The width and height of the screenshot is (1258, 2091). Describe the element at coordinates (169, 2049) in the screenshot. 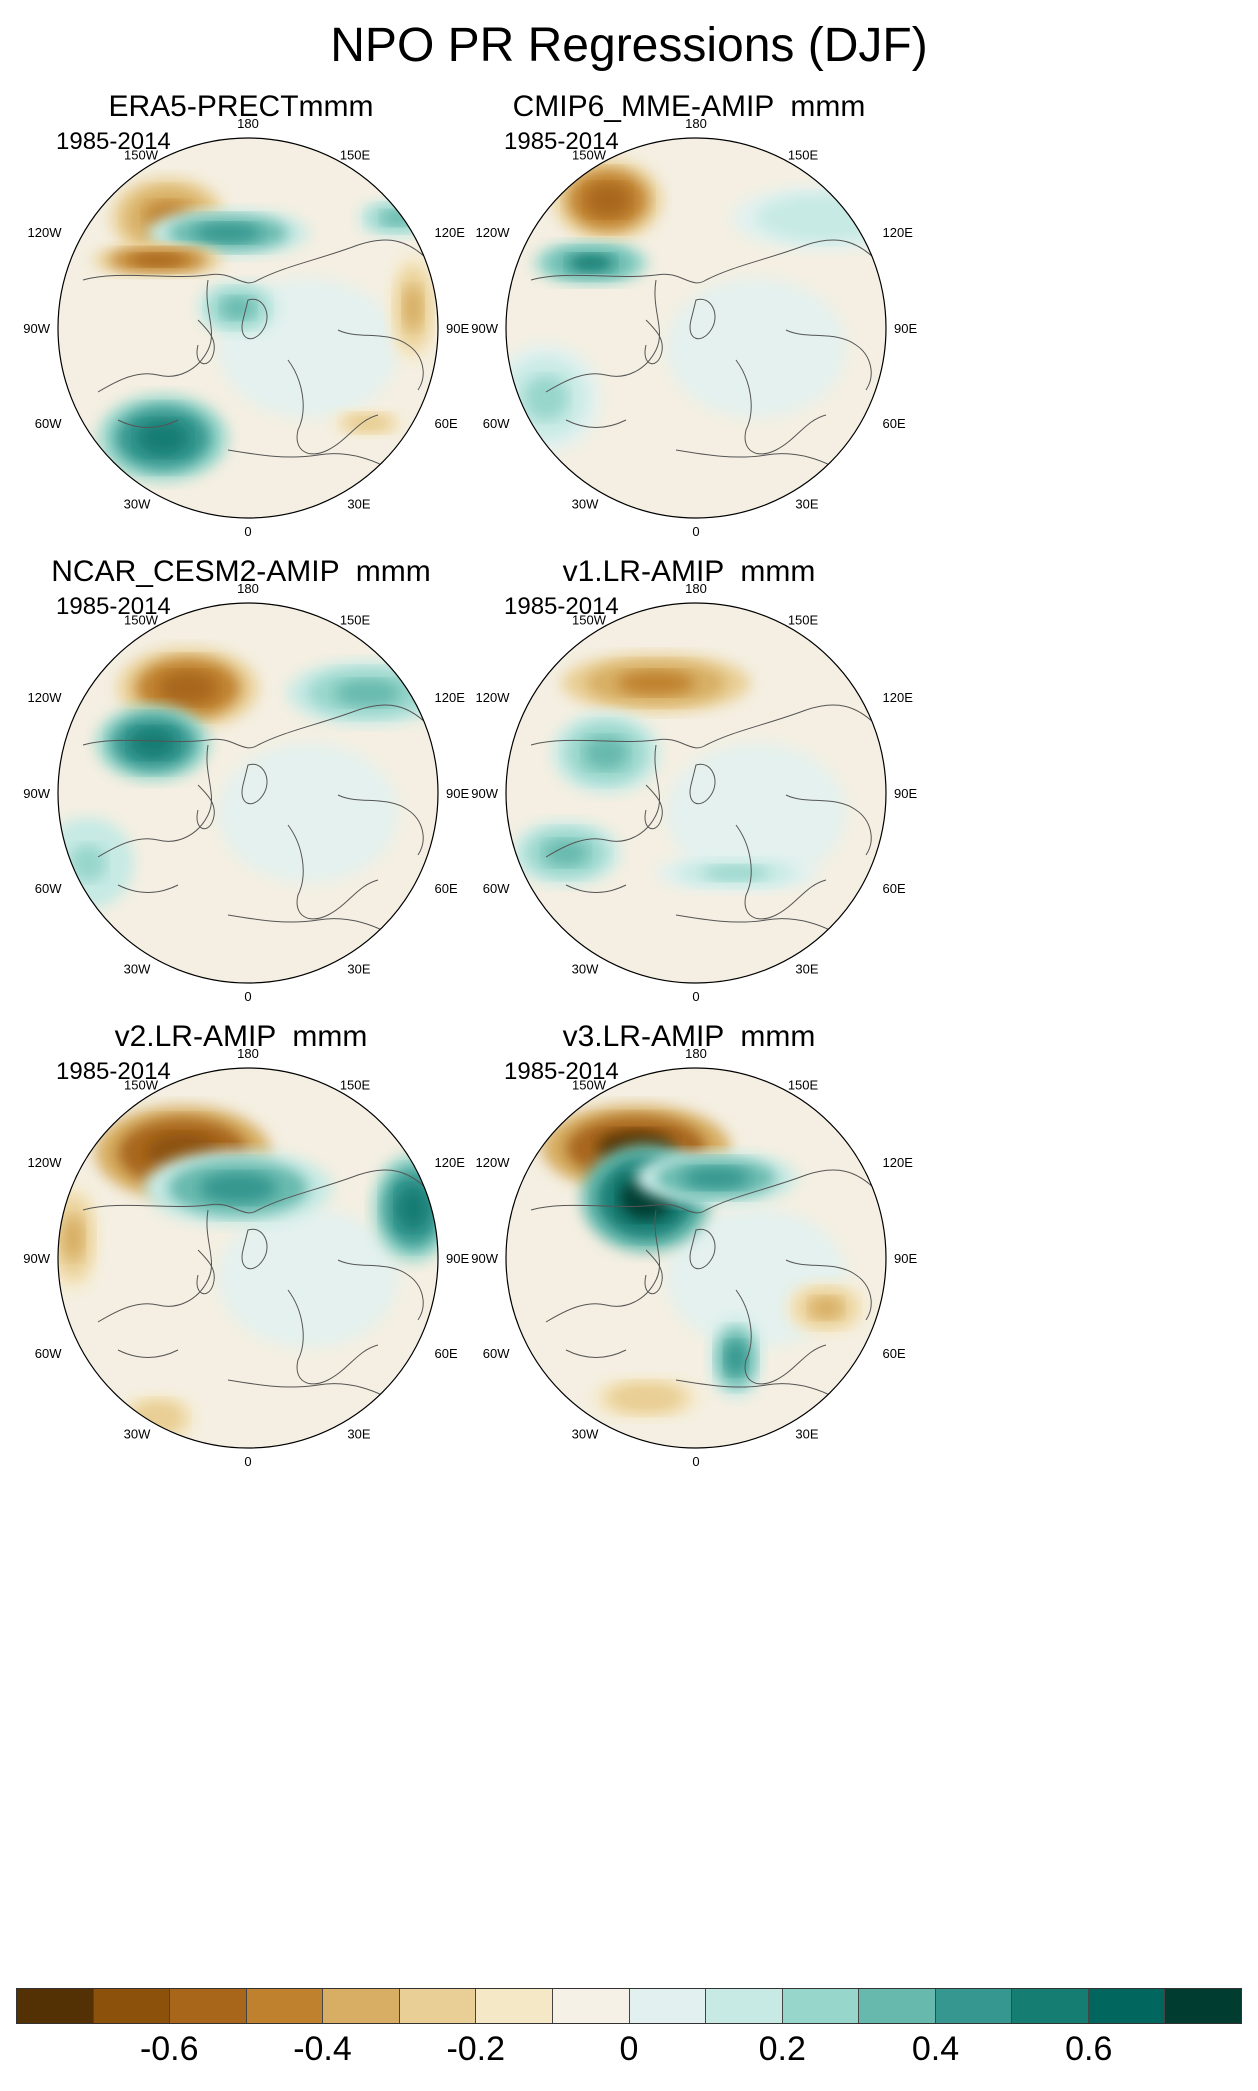

I see `colorbar-tick-label: -0.6` at that location.